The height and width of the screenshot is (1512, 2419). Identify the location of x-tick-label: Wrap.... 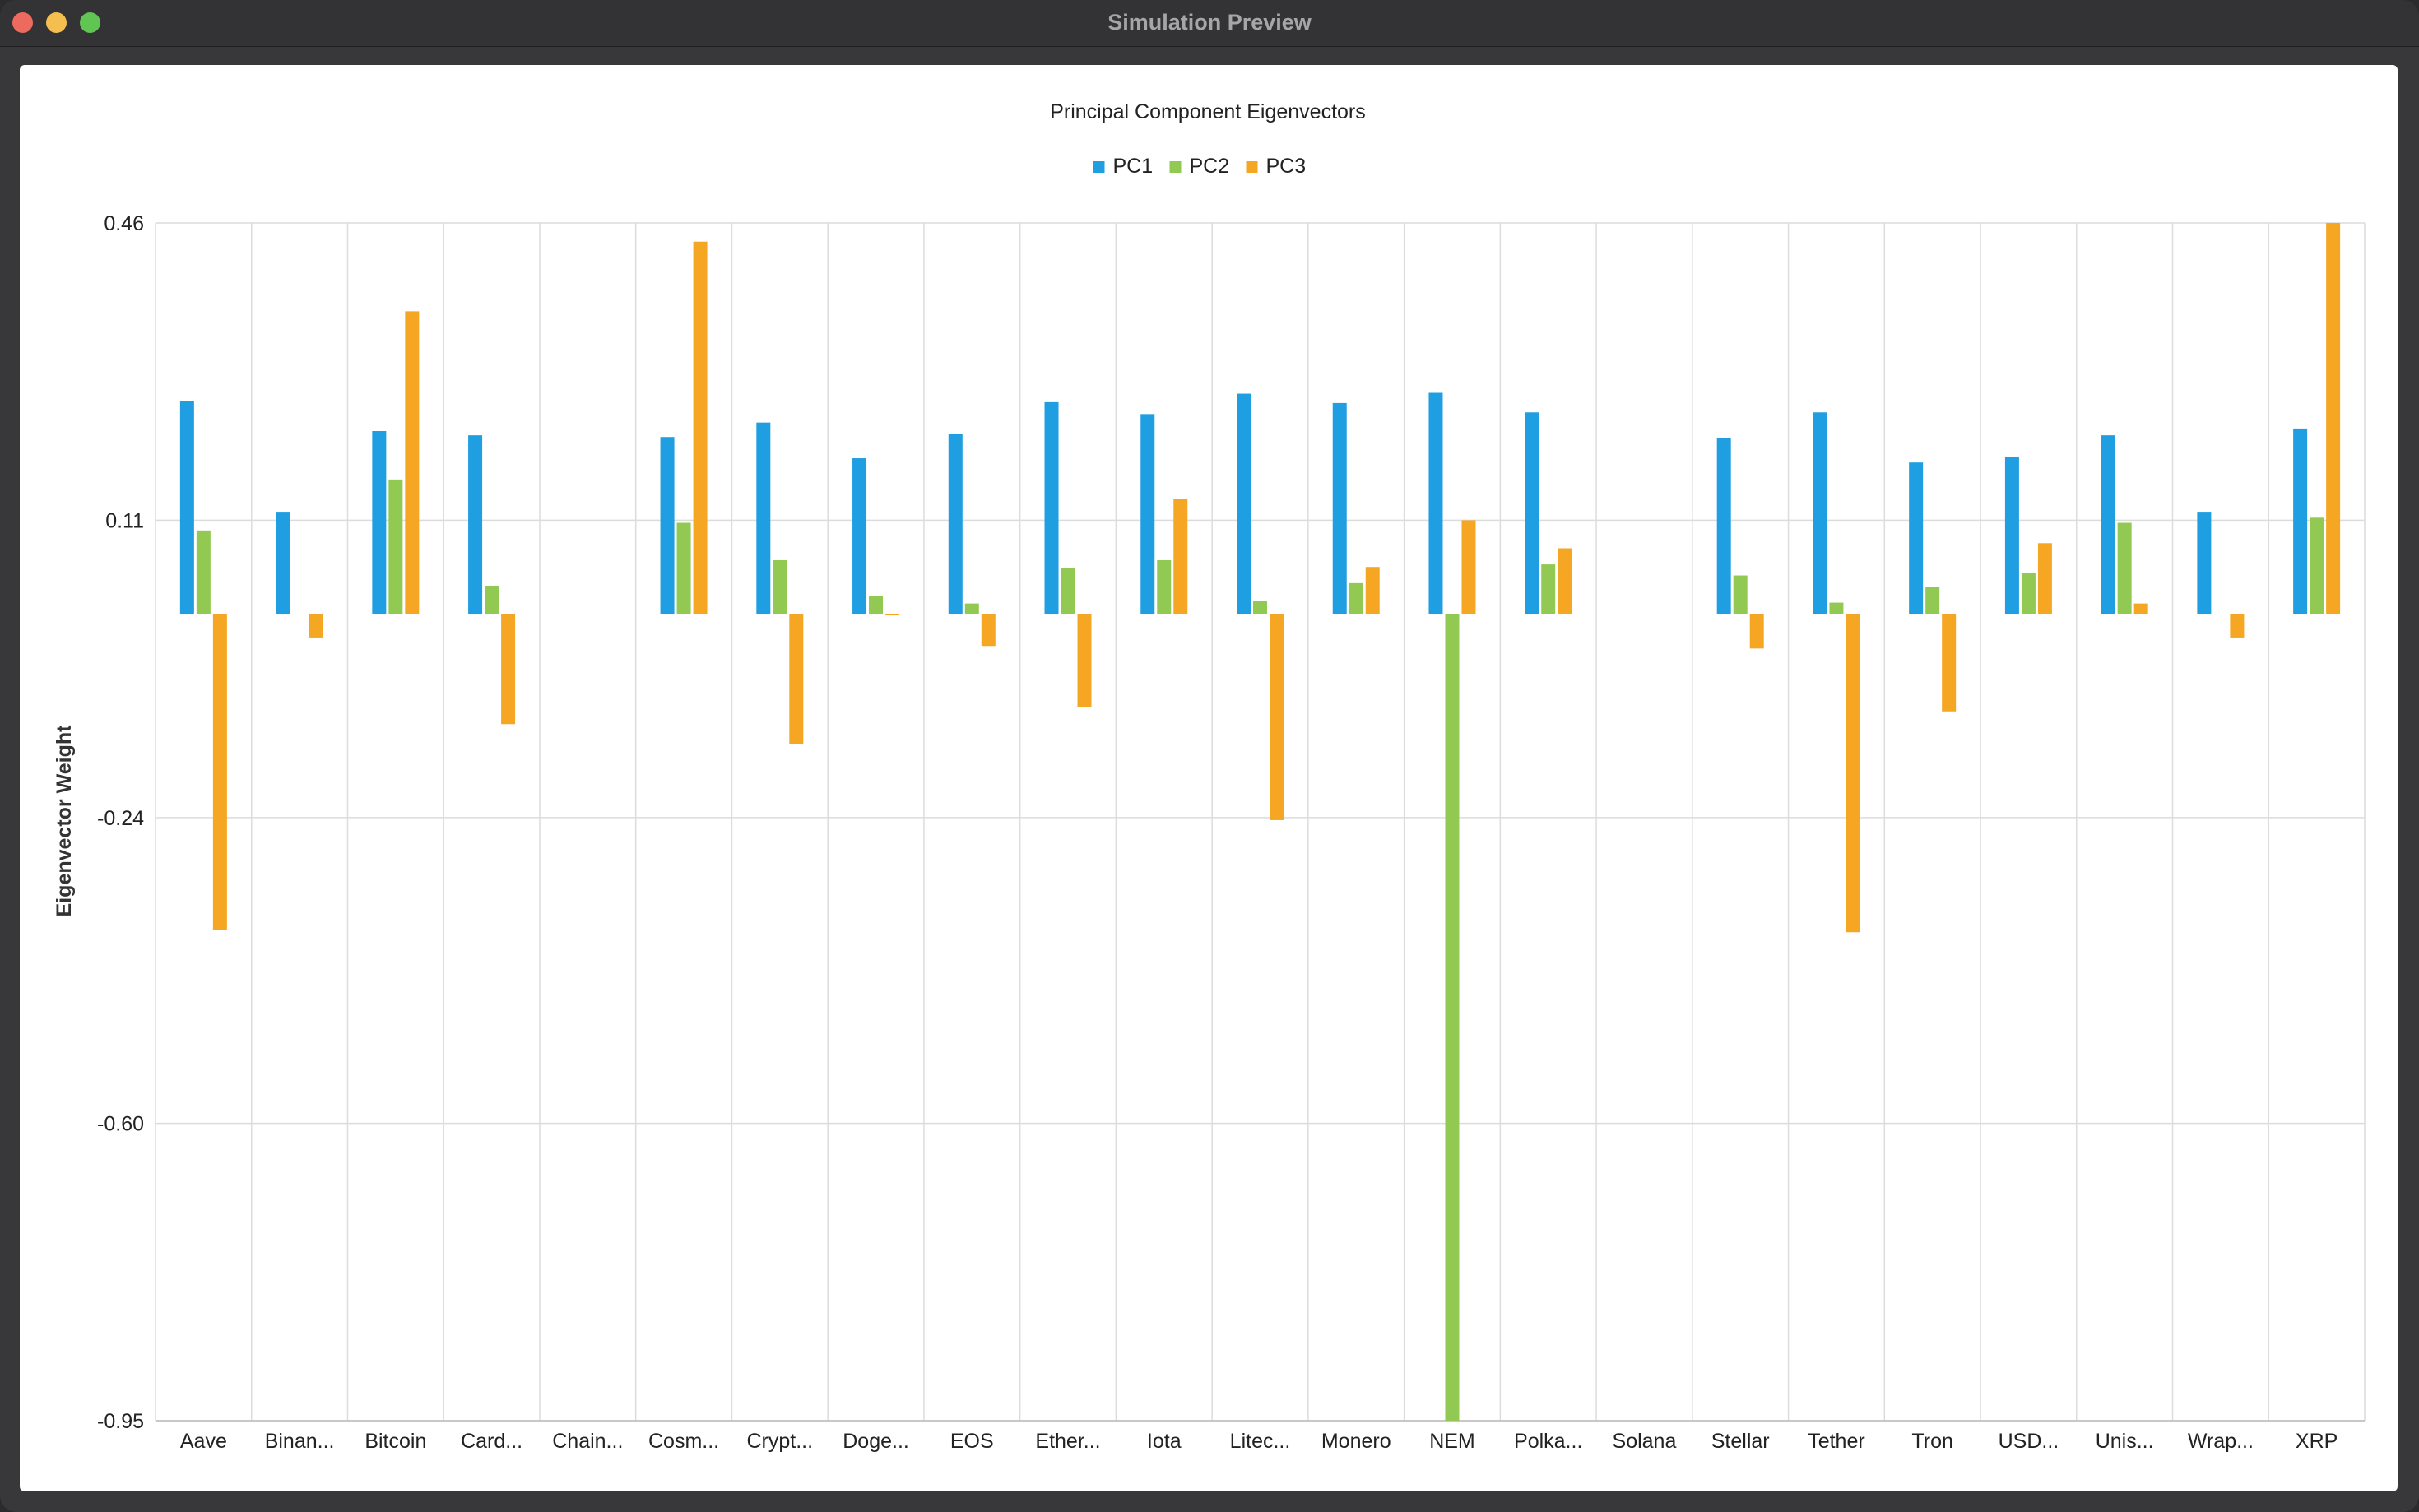
(2221, 1441).